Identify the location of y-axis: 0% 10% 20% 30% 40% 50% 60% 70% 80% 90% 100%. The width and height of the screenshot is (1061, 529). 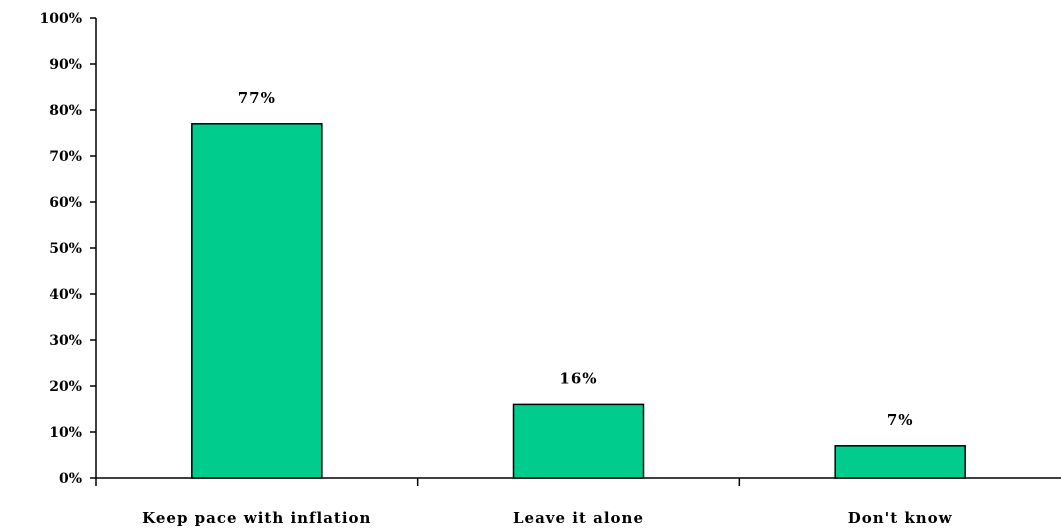
(68, 249).